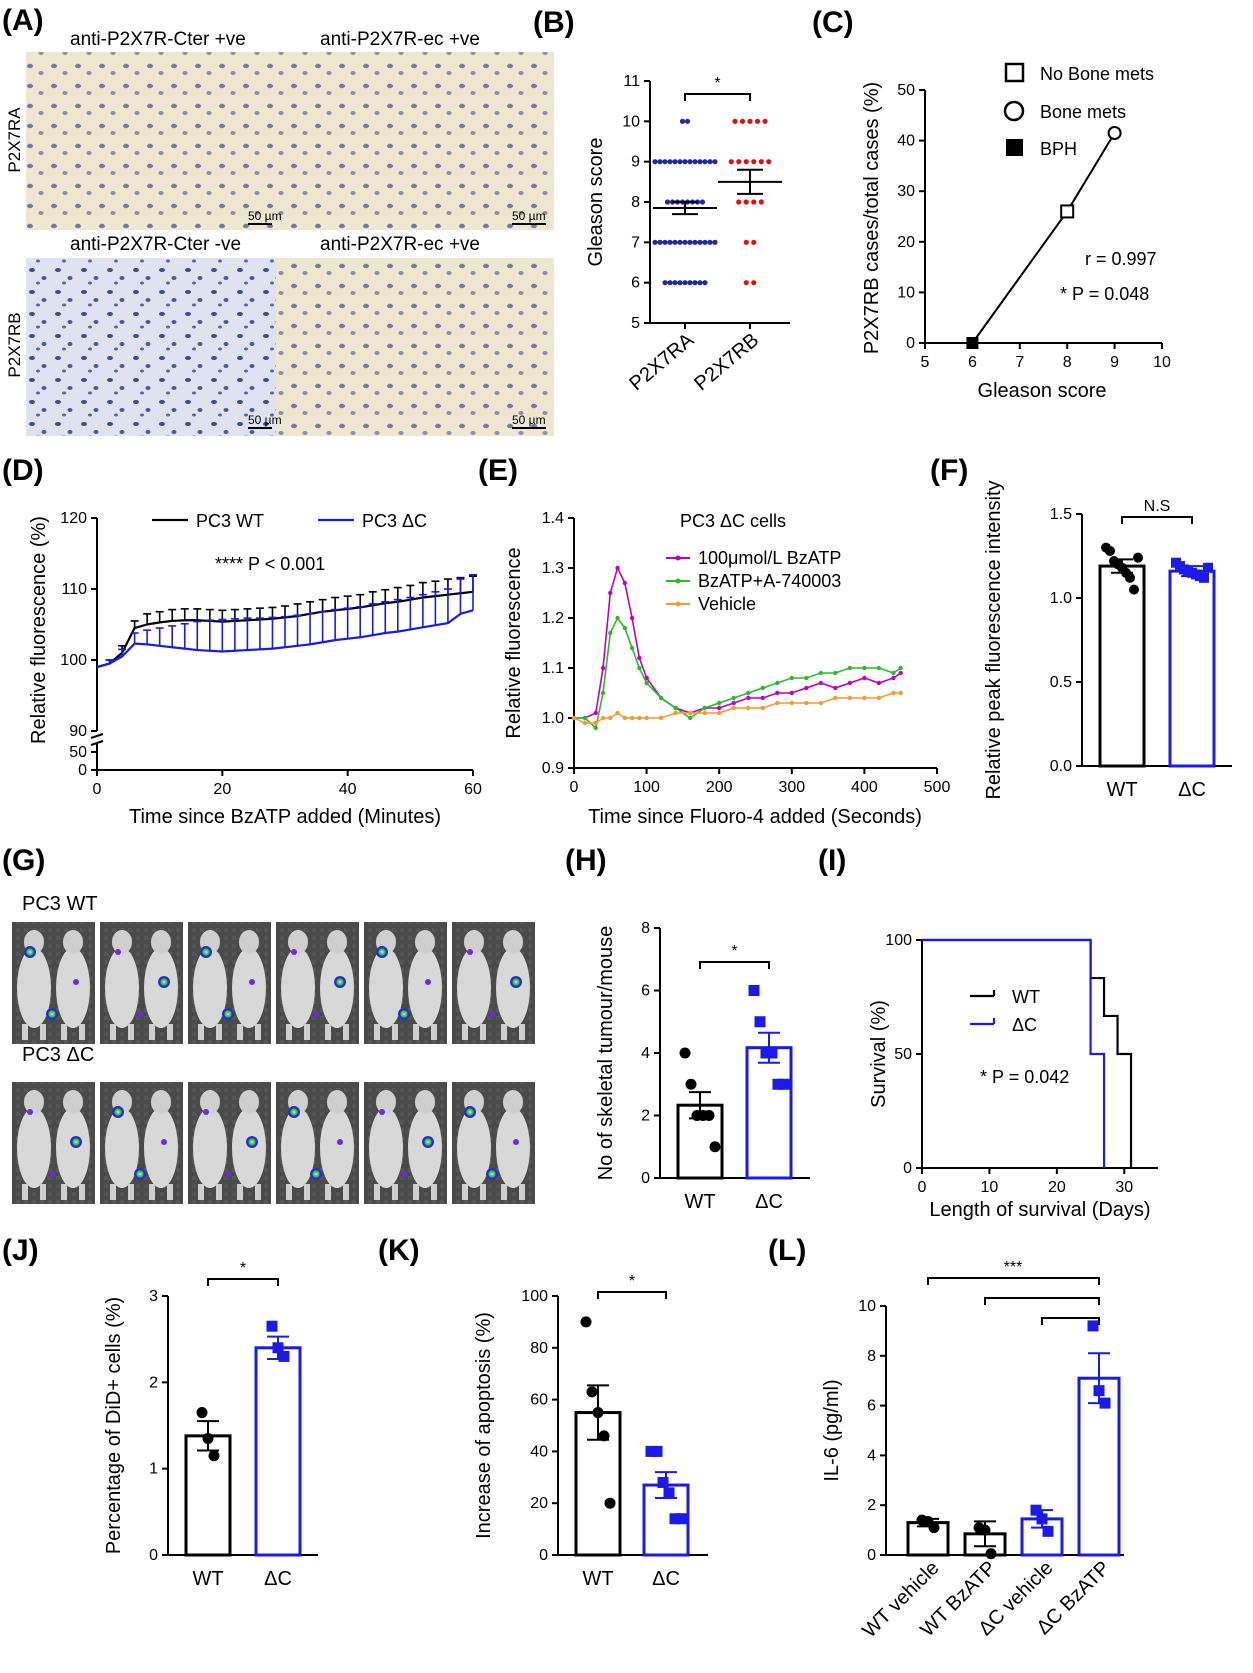 Image resolution: width=1253 pixels, height=1673 pixels. I want to click on y-axis-label: Increase of apoptosis (%), so click(484, 1425).